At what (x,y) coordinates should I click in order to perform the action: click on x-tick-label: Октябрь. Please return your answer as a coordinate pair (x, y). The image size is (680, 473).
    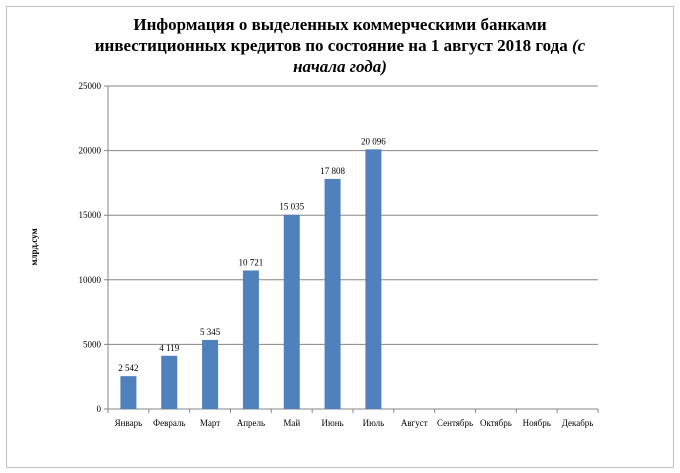
    Looking at the image, I should click on (496, 423).